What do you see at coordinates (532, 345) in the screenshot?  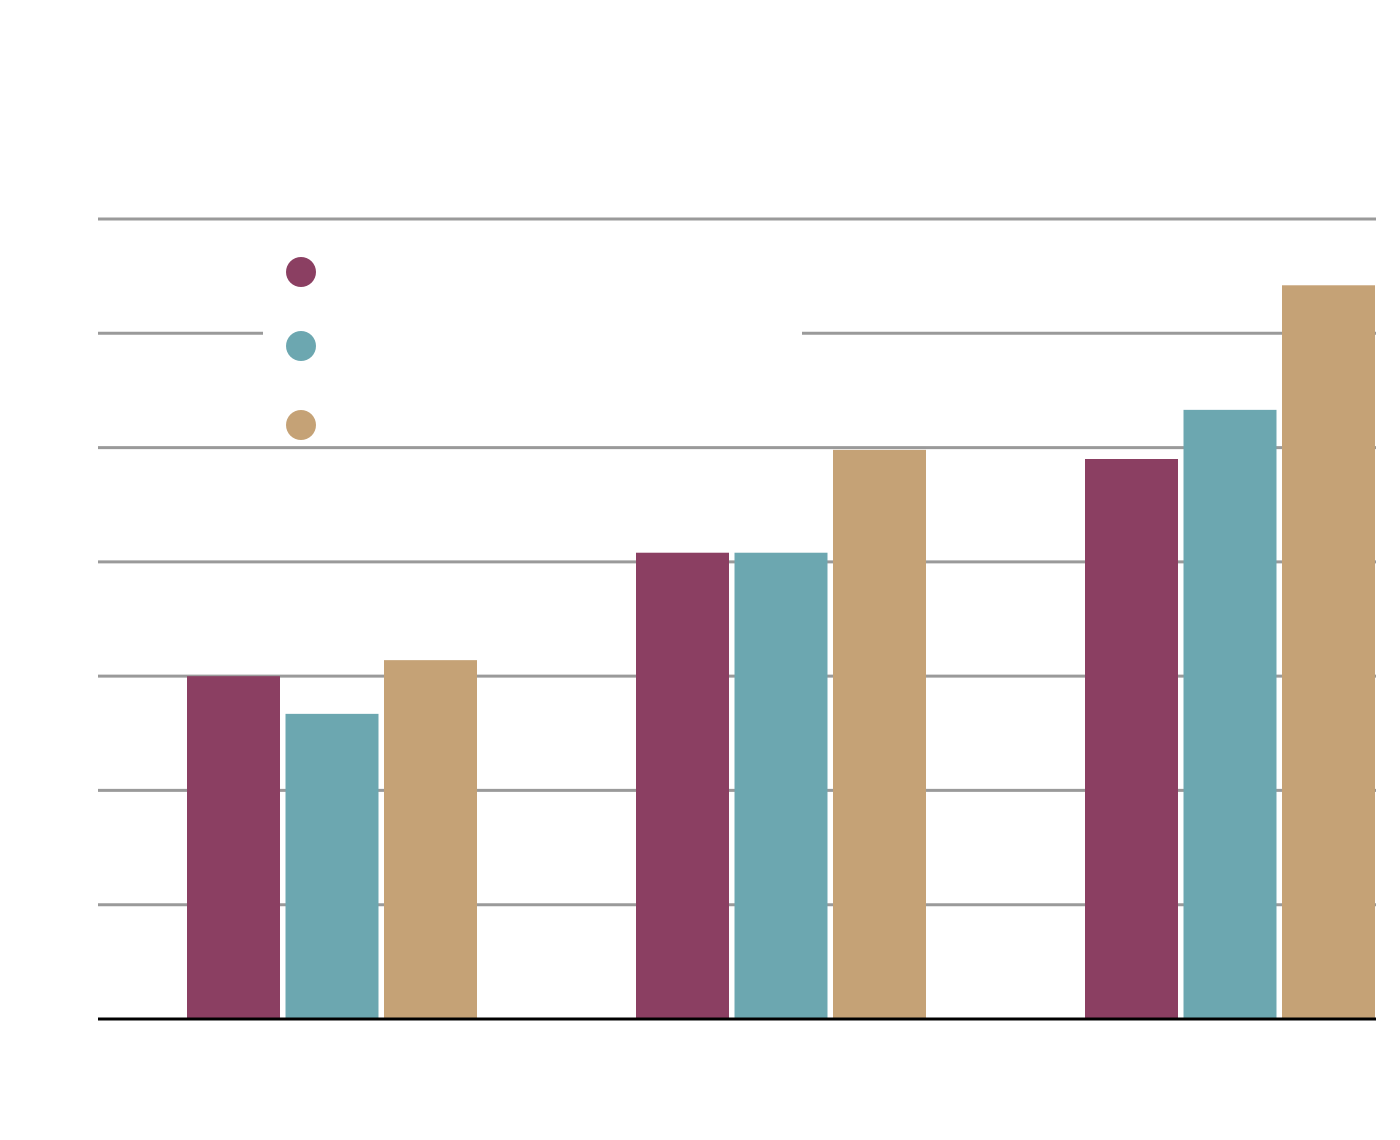 I see `legend-box` at bounding box center [532, 345].